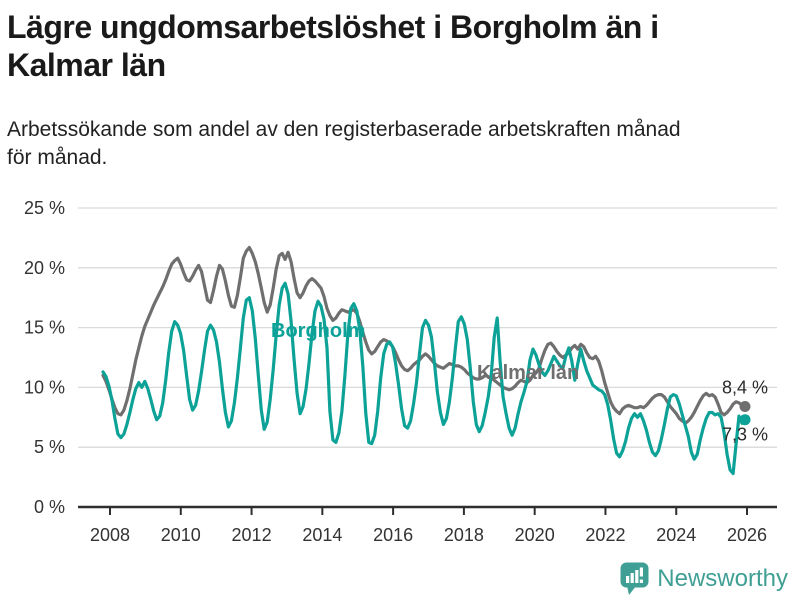 This screenshot has height=600, width=800. What do you see at coordinates (44, 208) in the screenshot?
I see `y-axis-label-25: 25 %` at bounding box center [44, 208].